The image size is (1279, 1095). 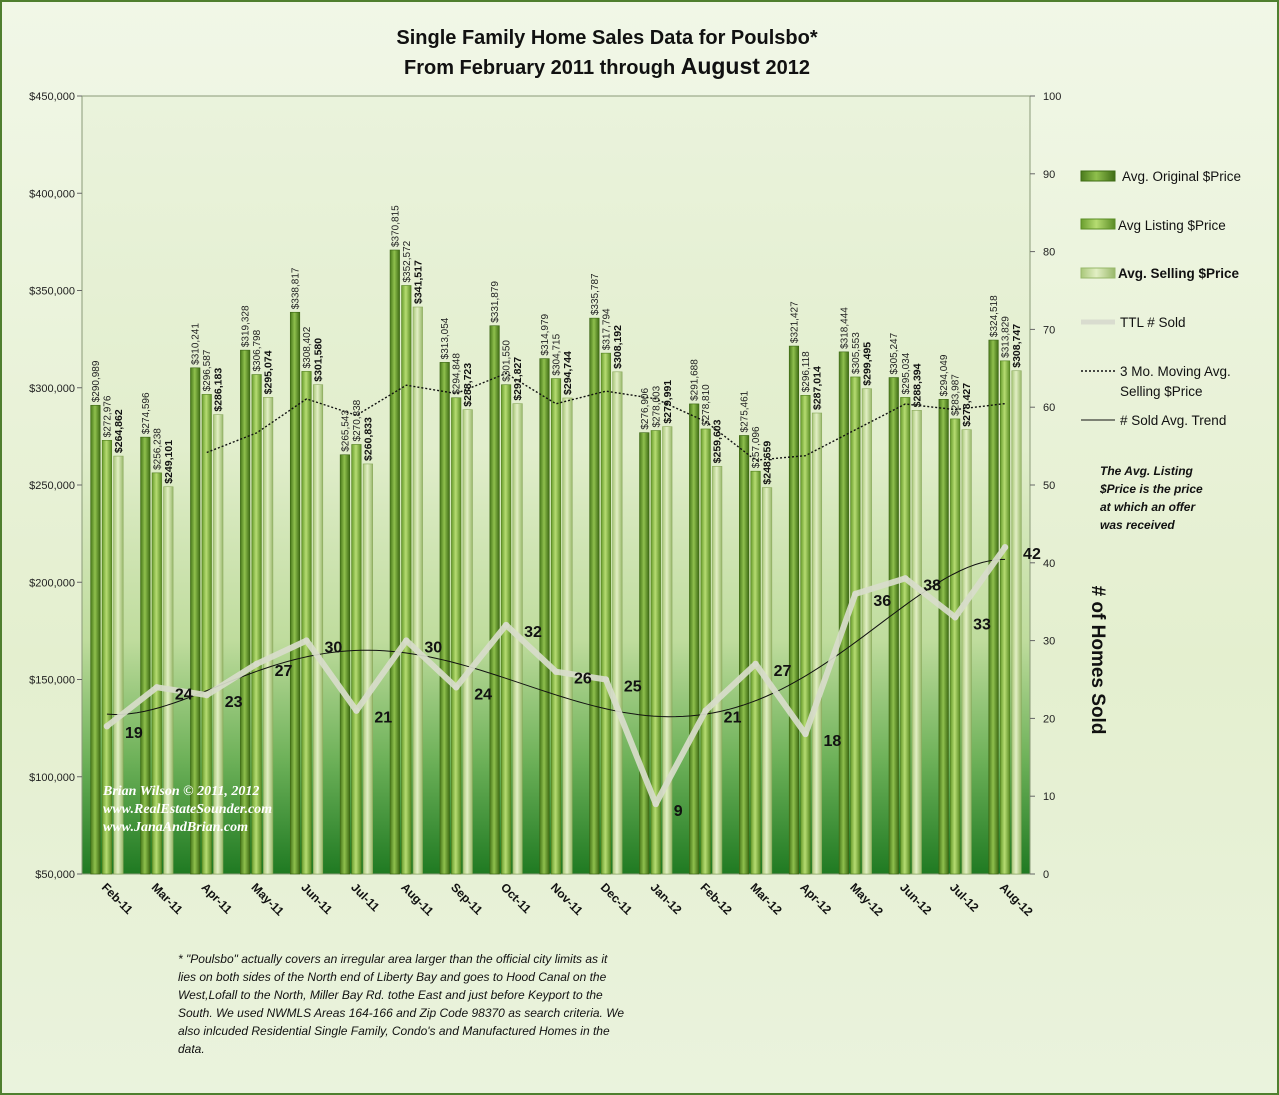 What do you see at coordinates (157, 449) in the screenshot?
I see `bar-value-label: $256,238` at bounding box center [157, 449].